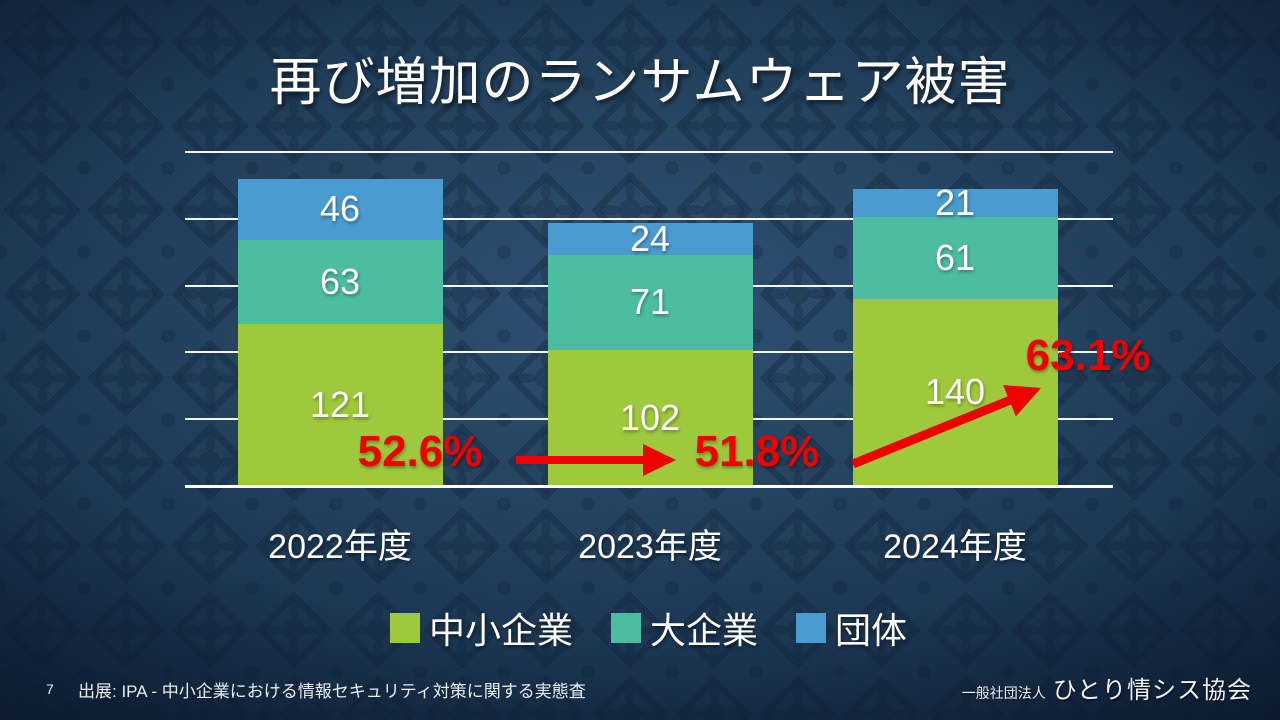 This screenshot has height=720, width=1280. I want to click on segment-value-label: 102, so click(650, 417).